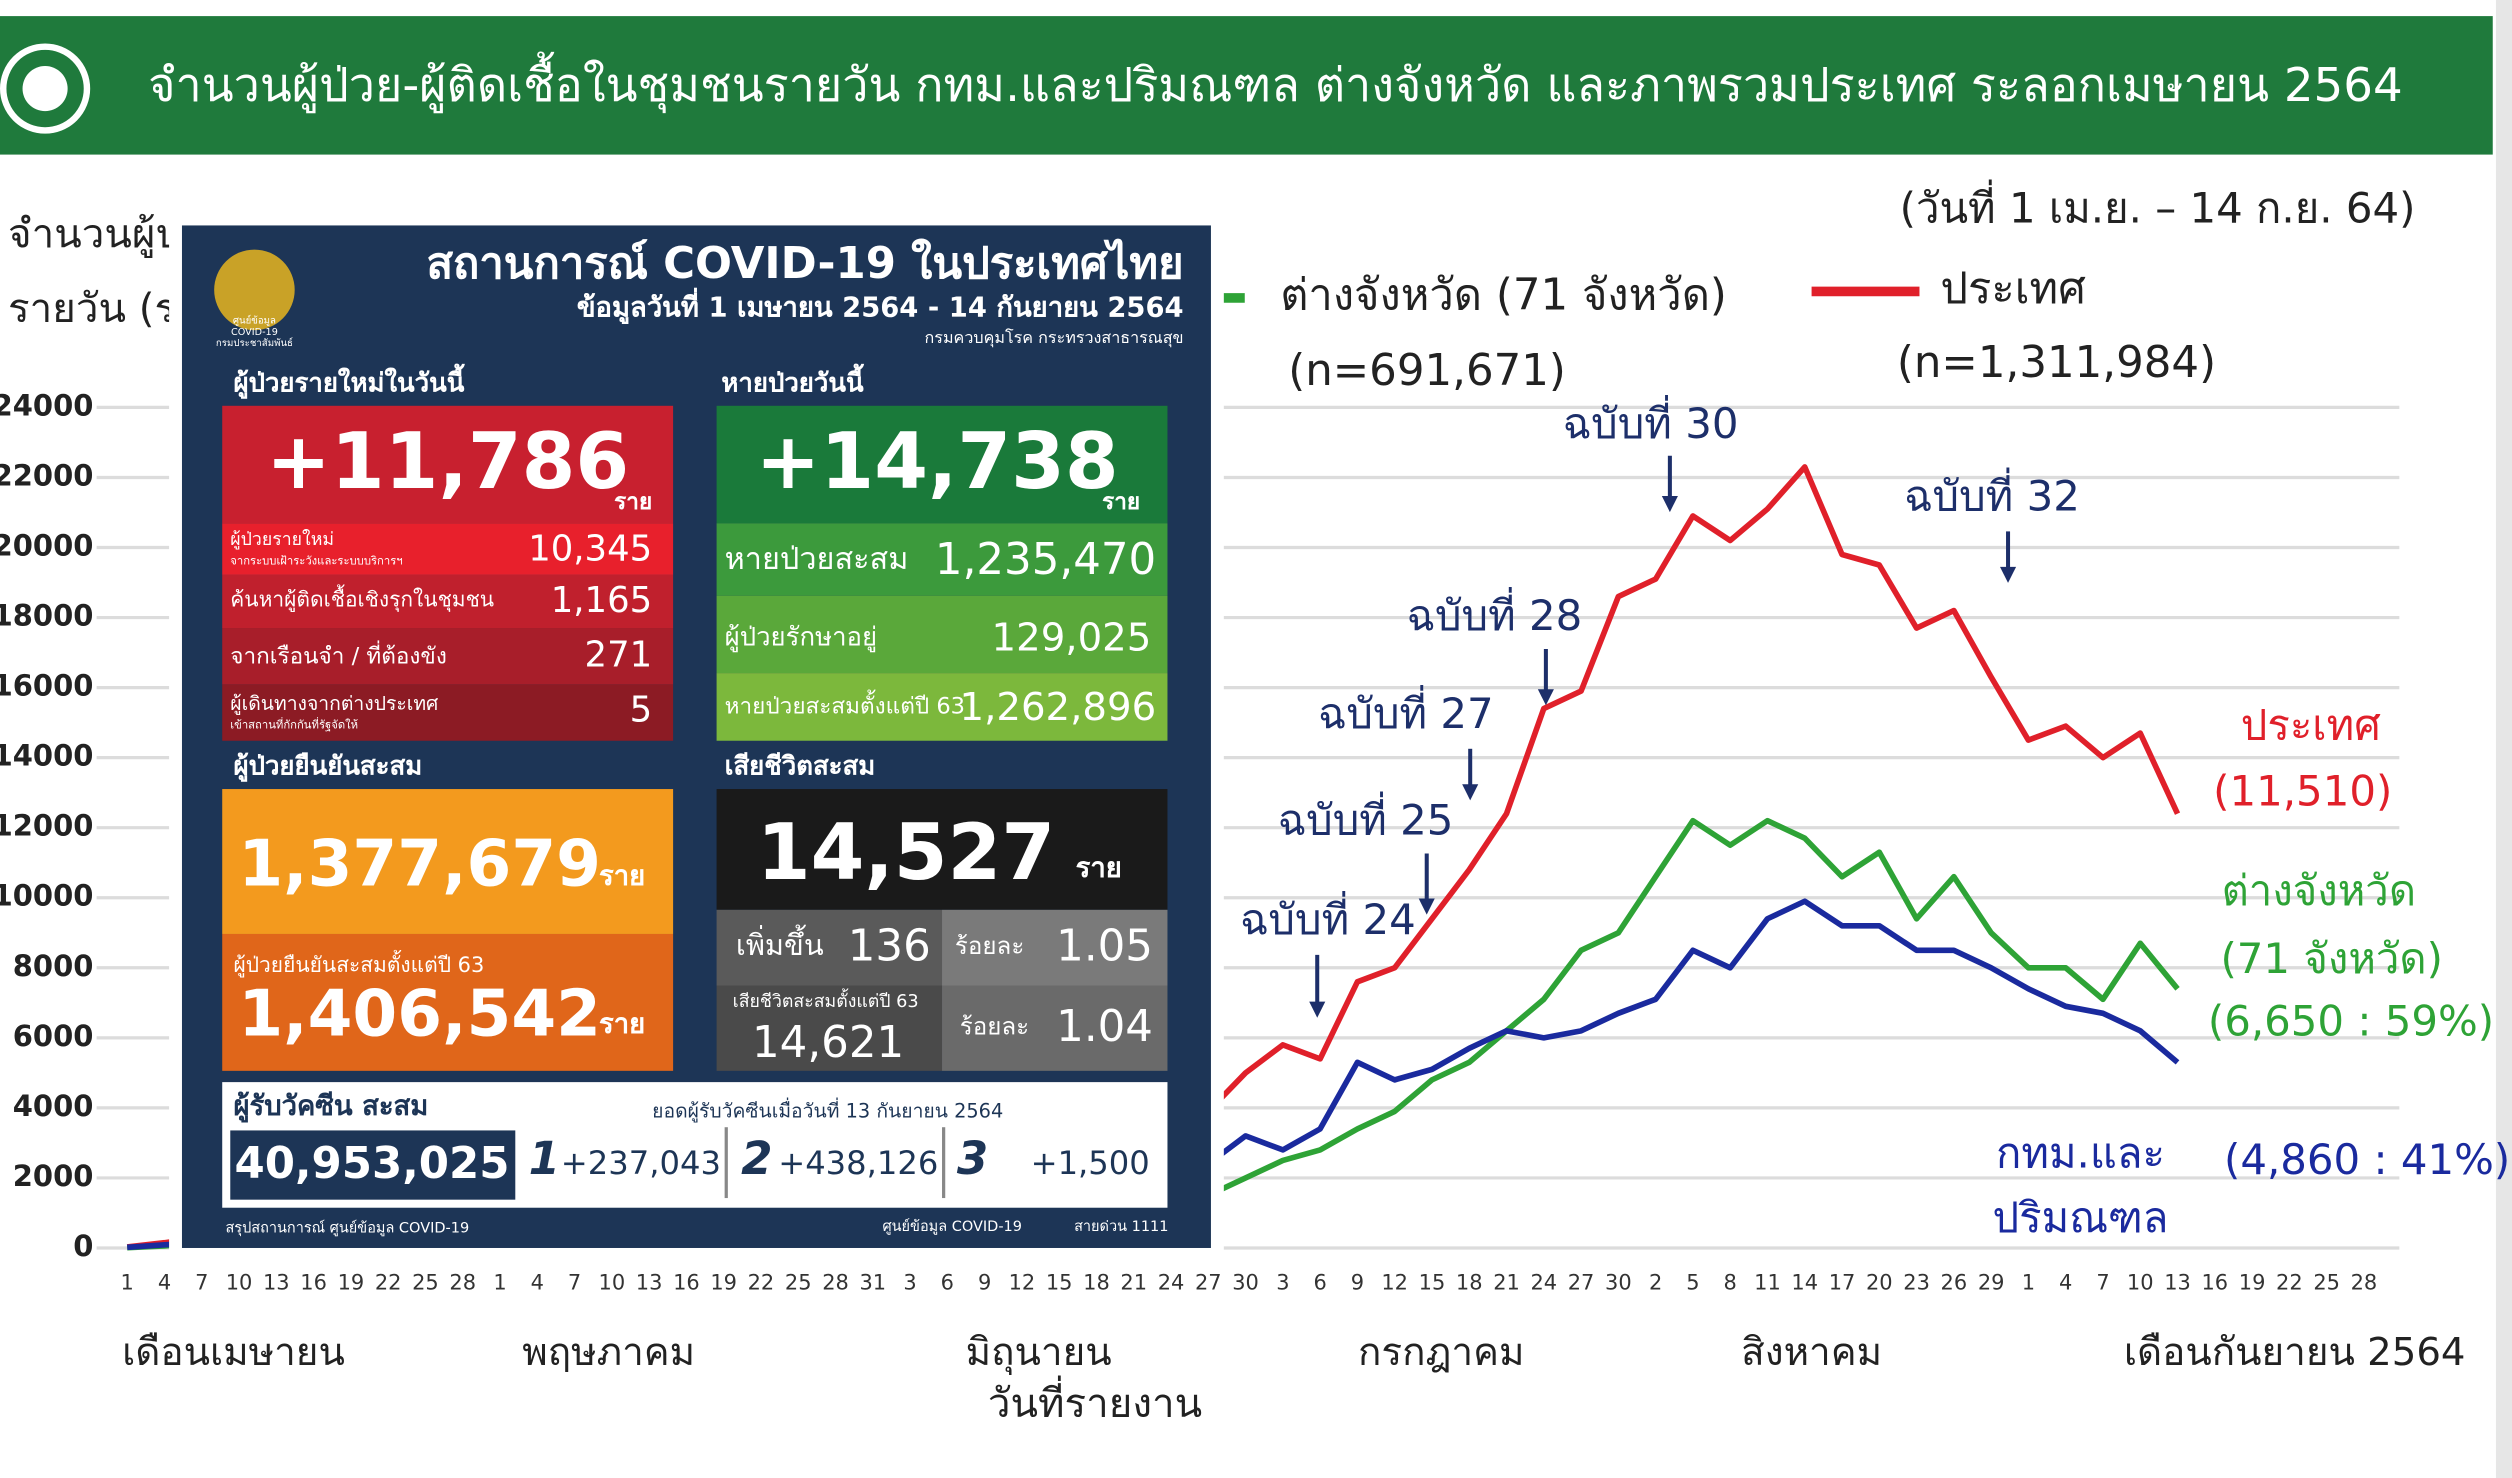 This screenshot has height=1478, width=2512. Describe the element at coordinates (608, 1352) in the screenshot. I see `month-label: พฤษภาคม` at that location.